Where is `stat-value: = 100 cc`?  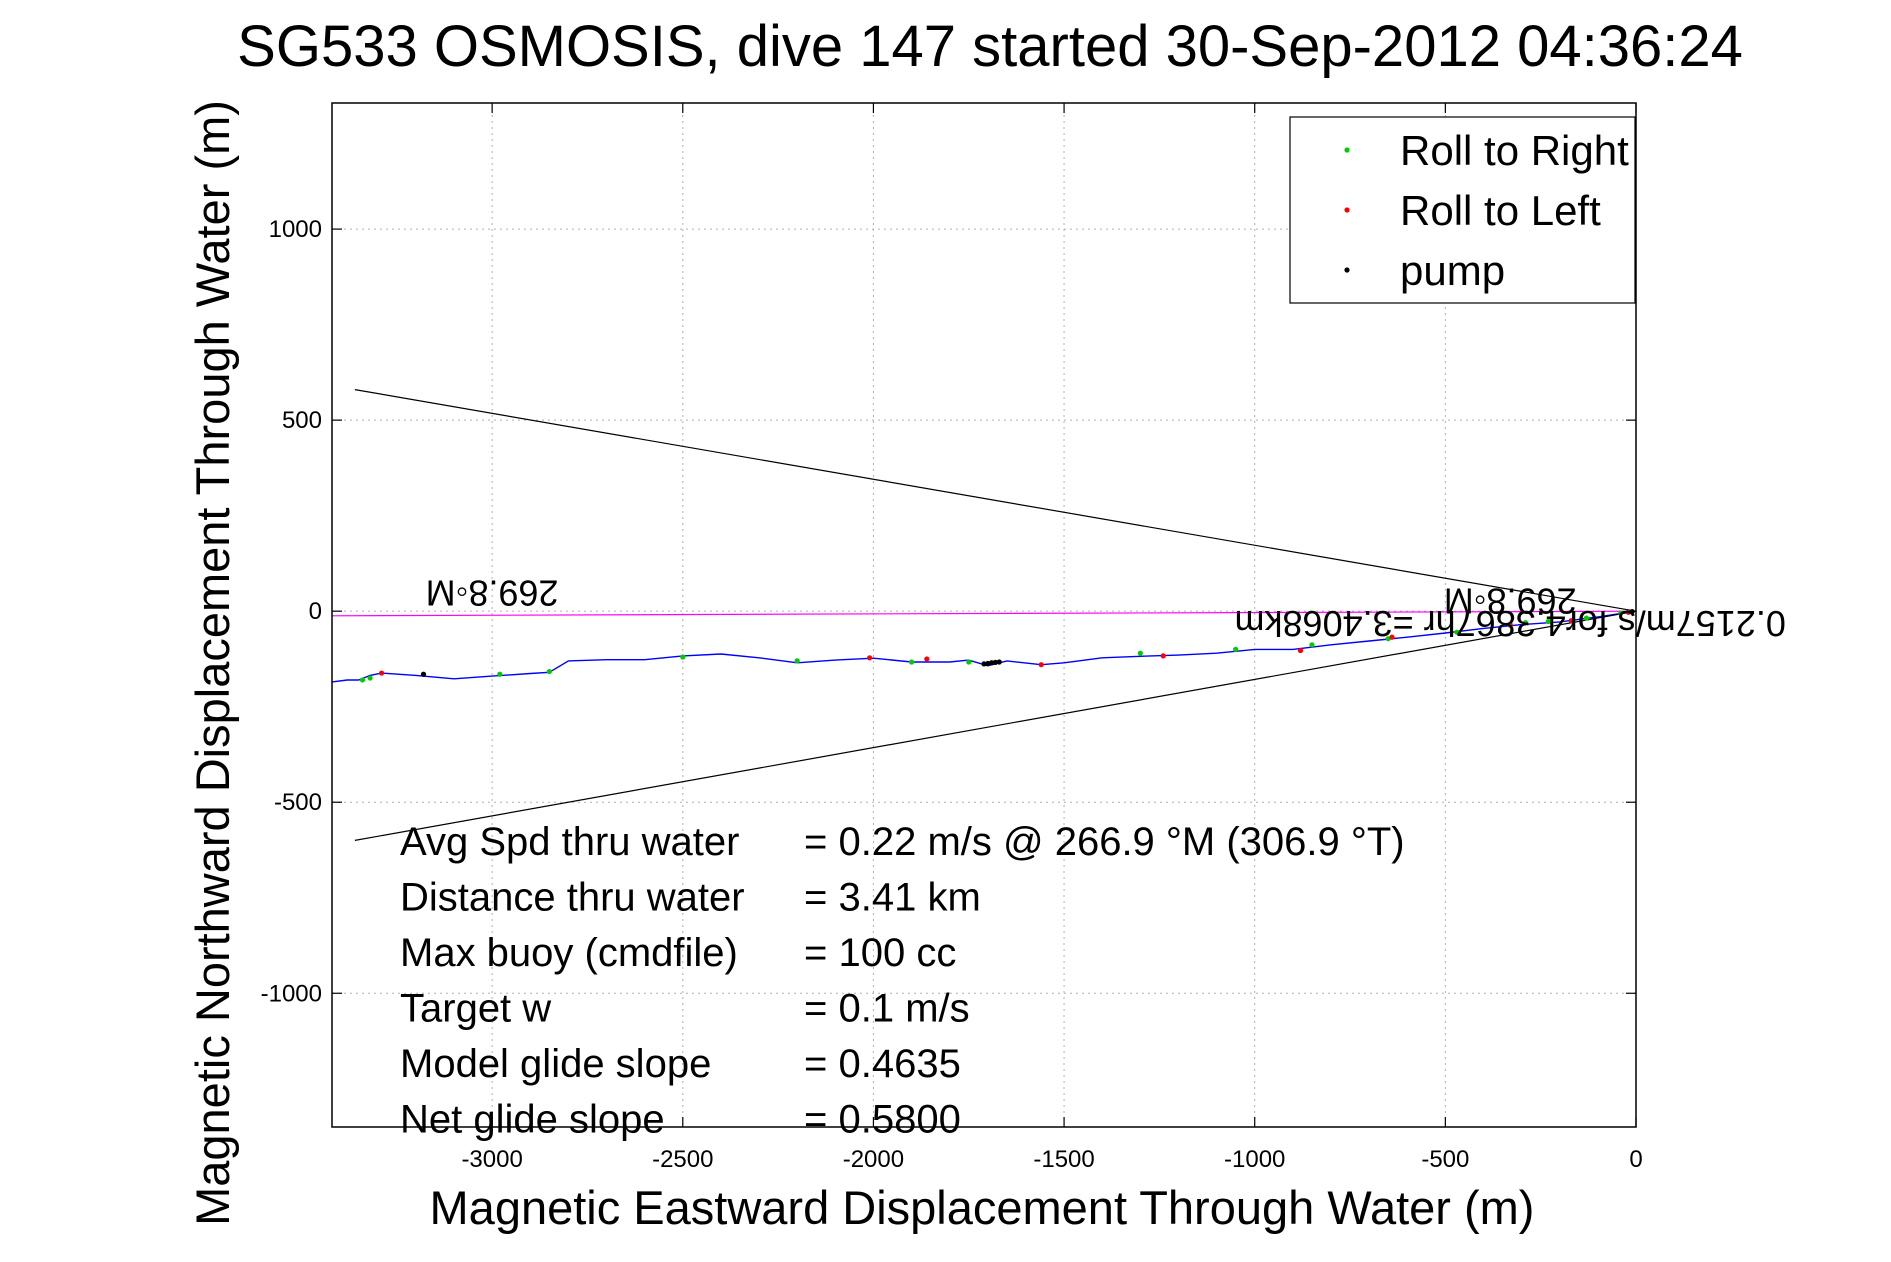
stat-value: = 100 cc is located at coordinates (880, 953).